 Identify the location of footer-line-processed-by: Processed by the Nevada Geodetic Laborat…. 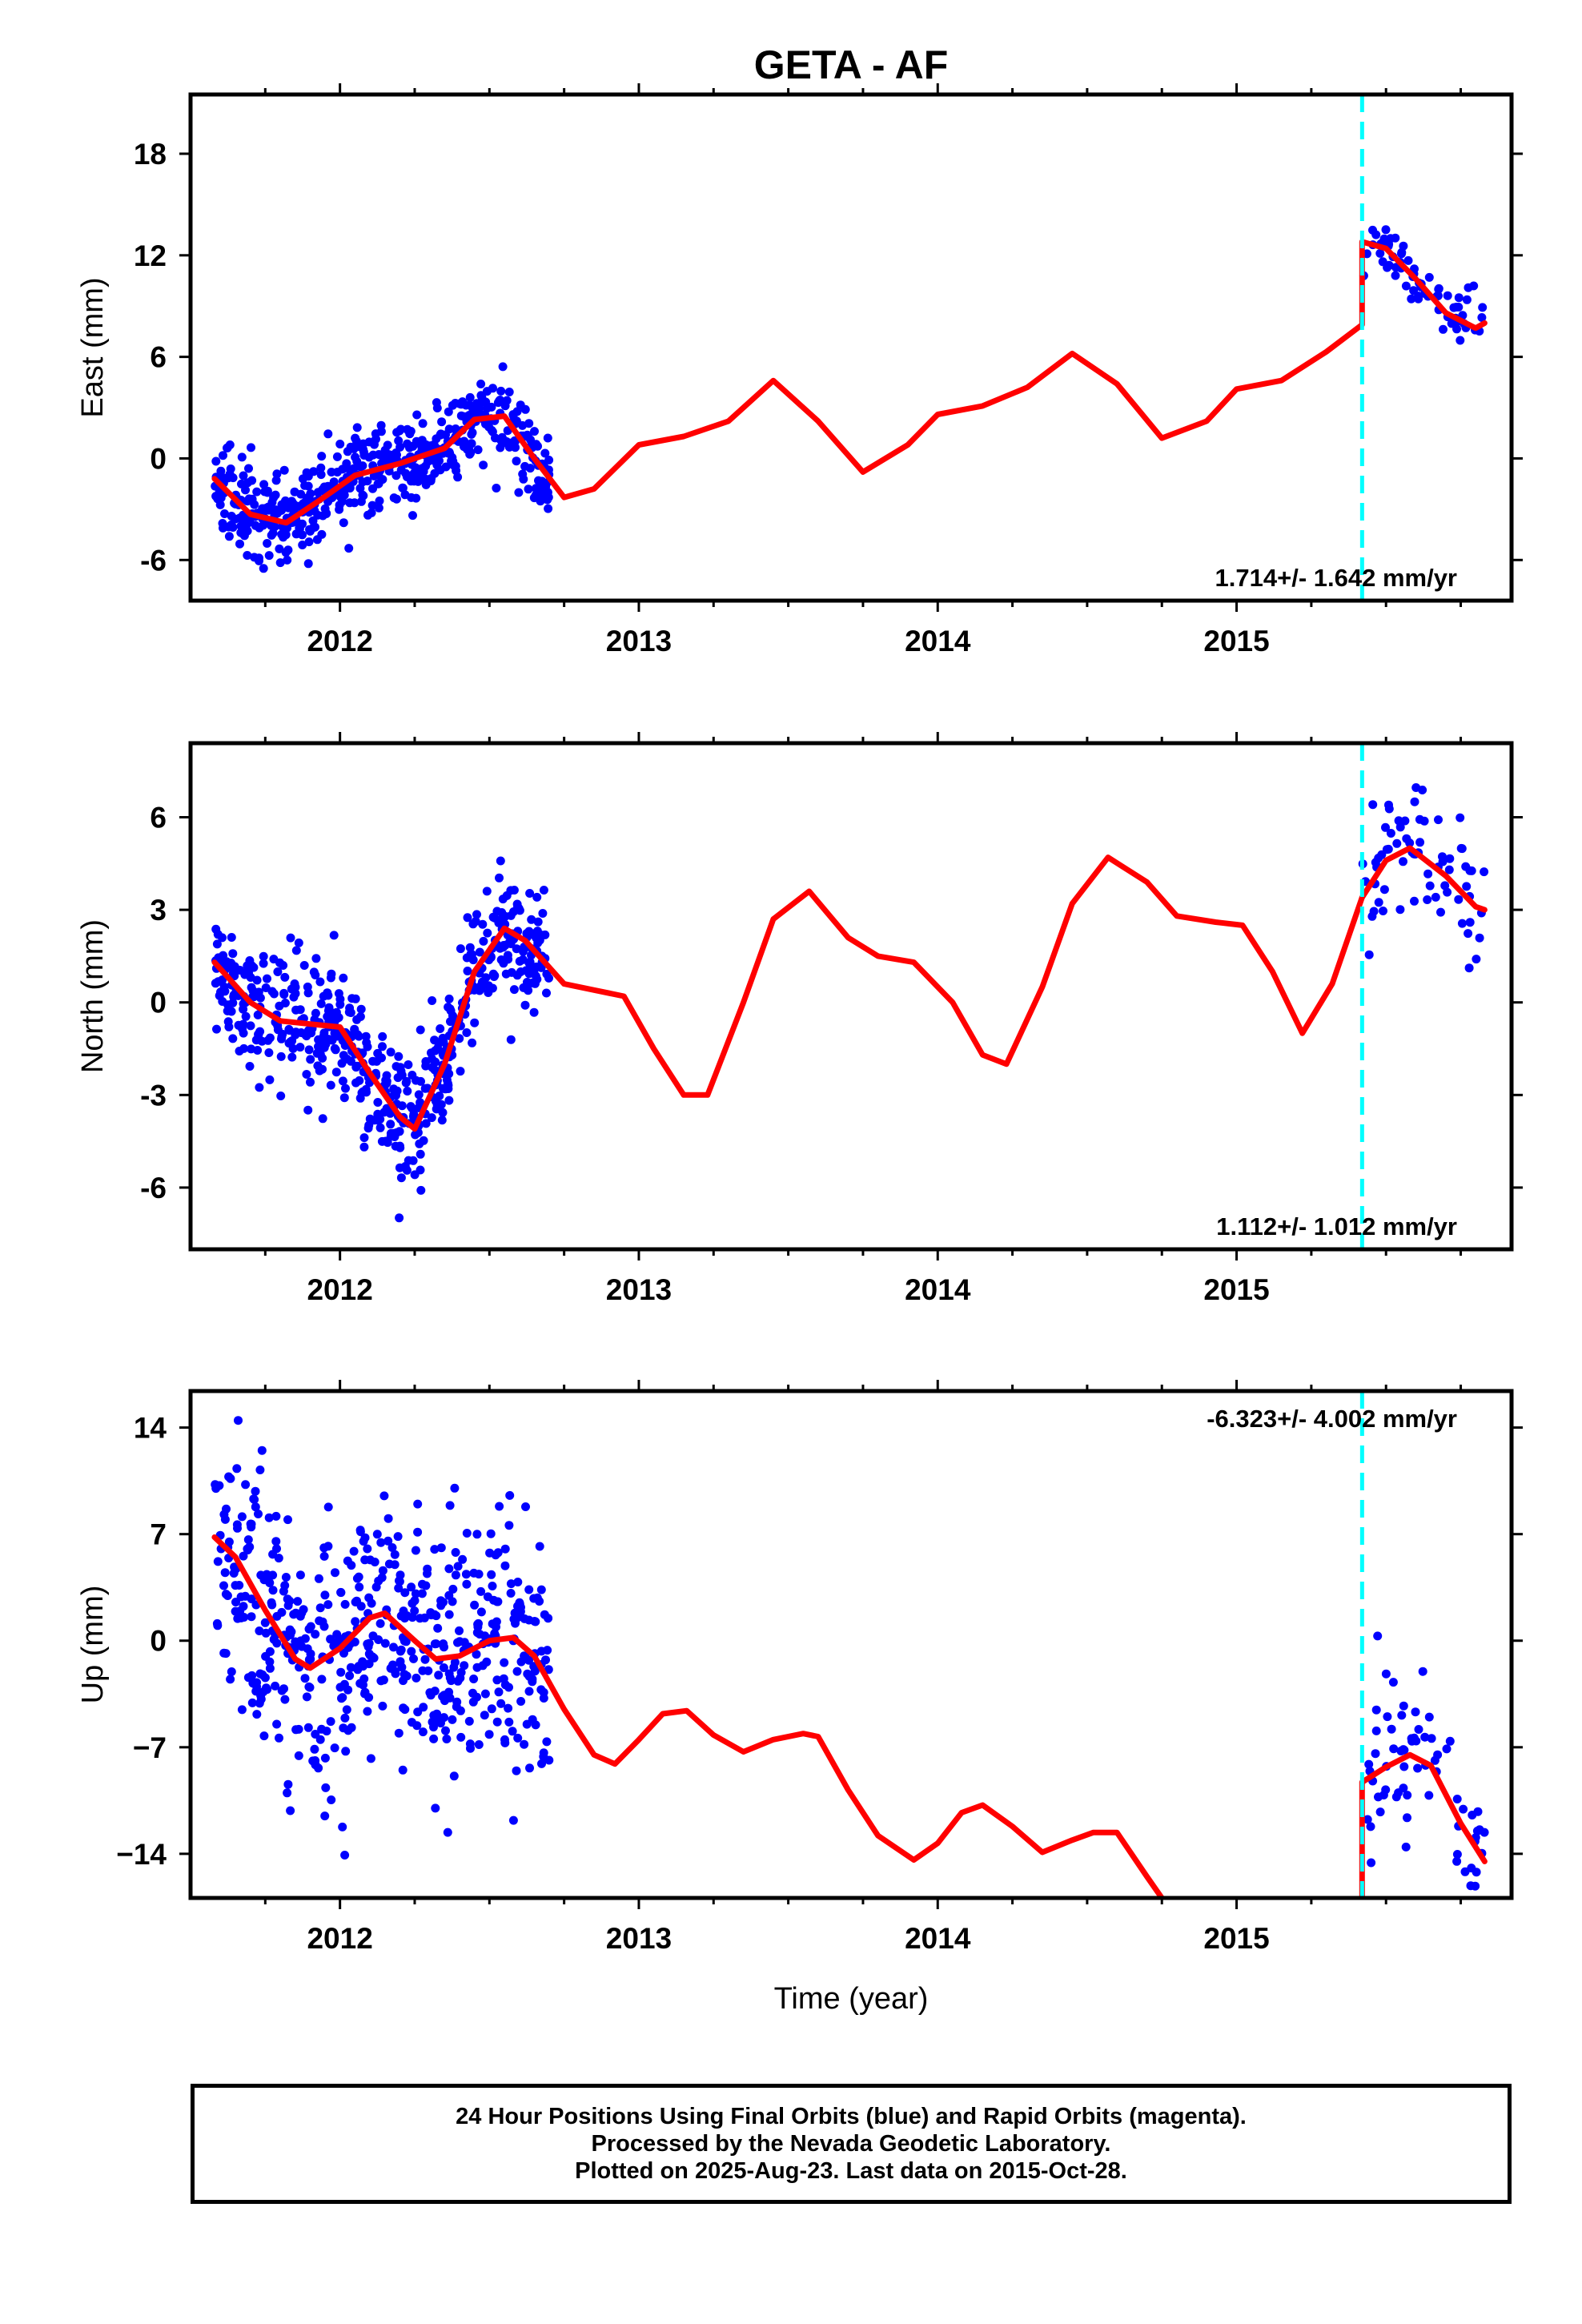
(851, 2144).